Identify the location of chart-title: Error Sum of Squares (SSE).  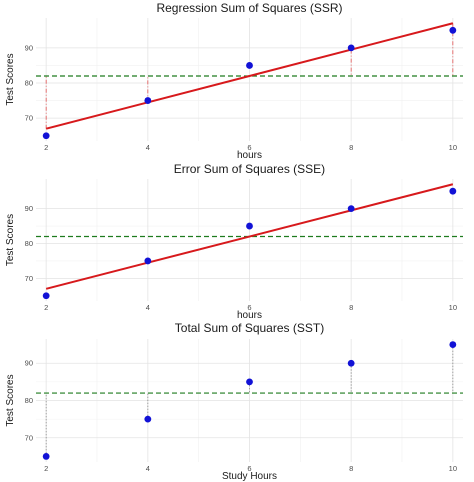
(249, 169).